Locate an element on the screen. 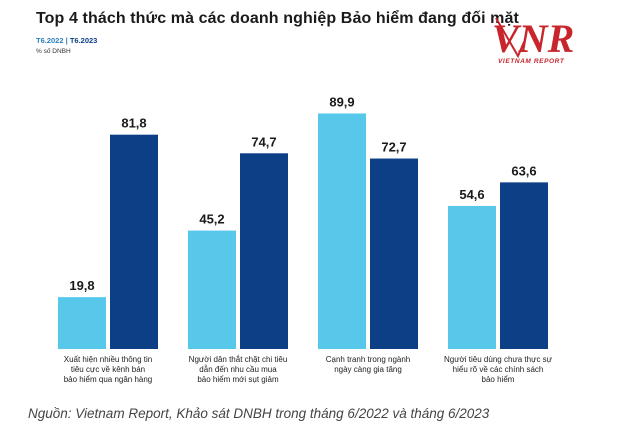 The height and width of the screenshot is (437, 640). data-label-t6.2023-cat1: 81,8 is located at coordinates (133, 123).